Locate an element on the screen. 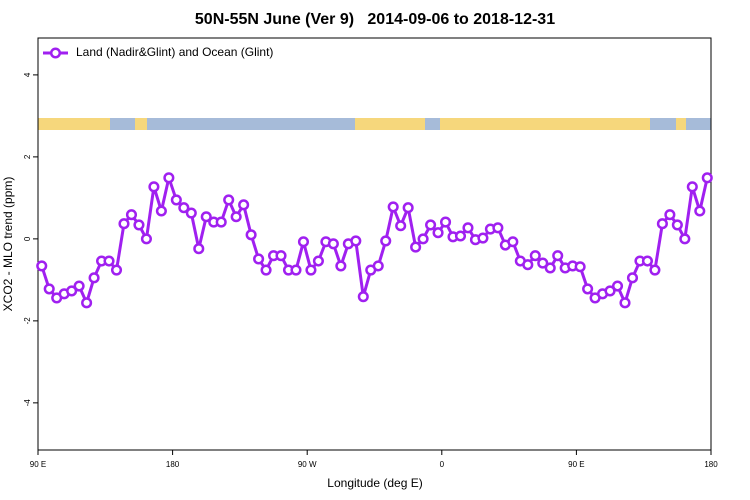 The height and width of the screenshot is (500, 750). land-ocean-band is located at coordinates (374, 124).